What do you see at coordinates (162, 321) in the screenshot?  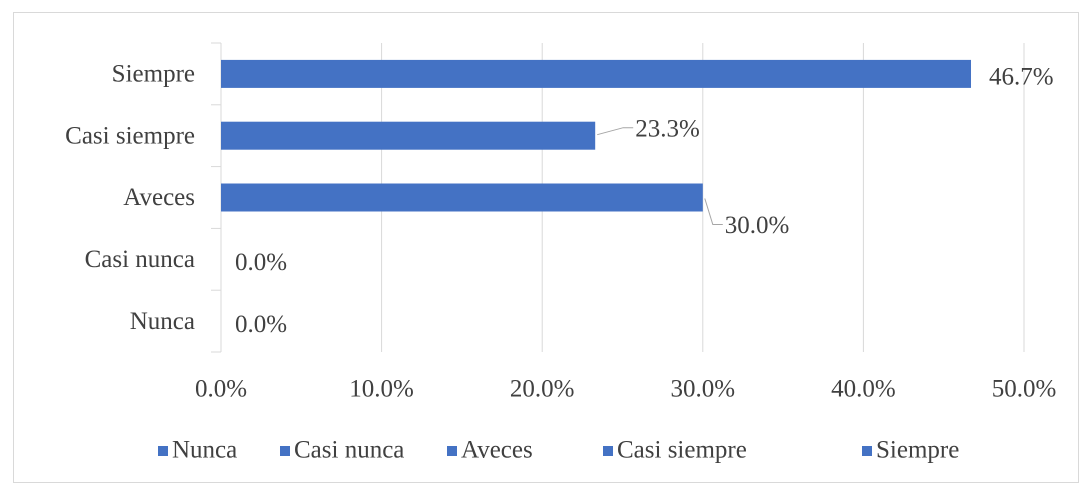 I see `y-tick-label: Nunca` at bounding box center [162, 321].